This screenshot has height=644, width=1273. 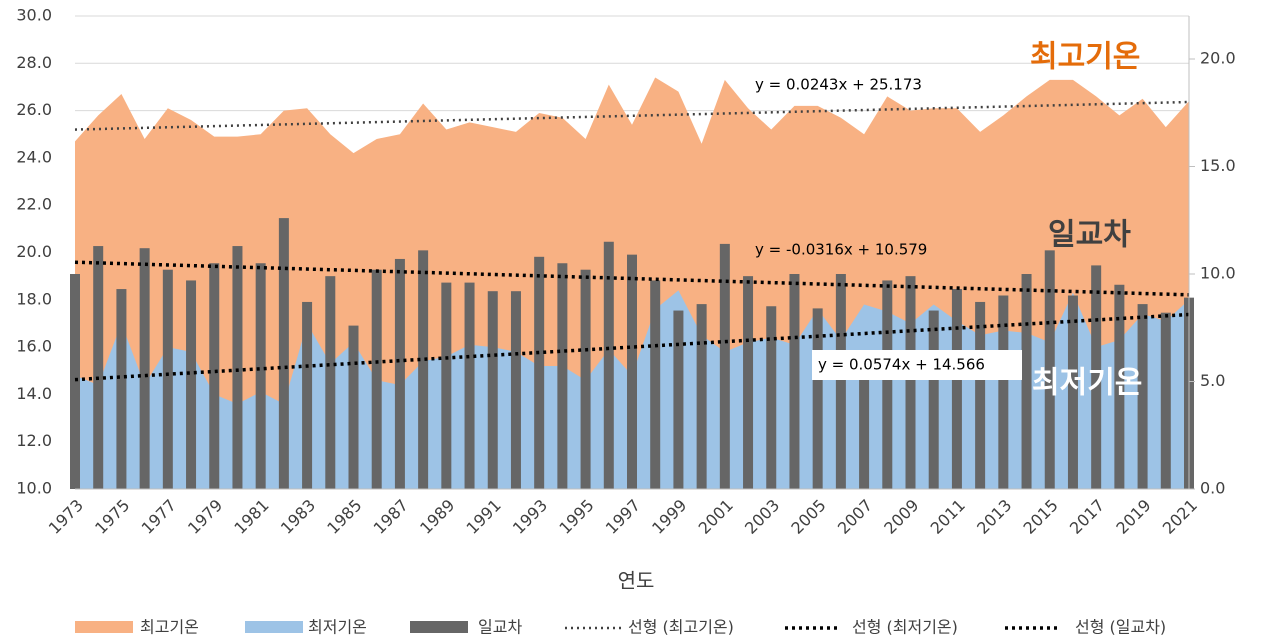 What do you see at coordinates (34, 204) in the screenshot?
I see `y-tick-label: 22.0` at bounding box center [34, 204].